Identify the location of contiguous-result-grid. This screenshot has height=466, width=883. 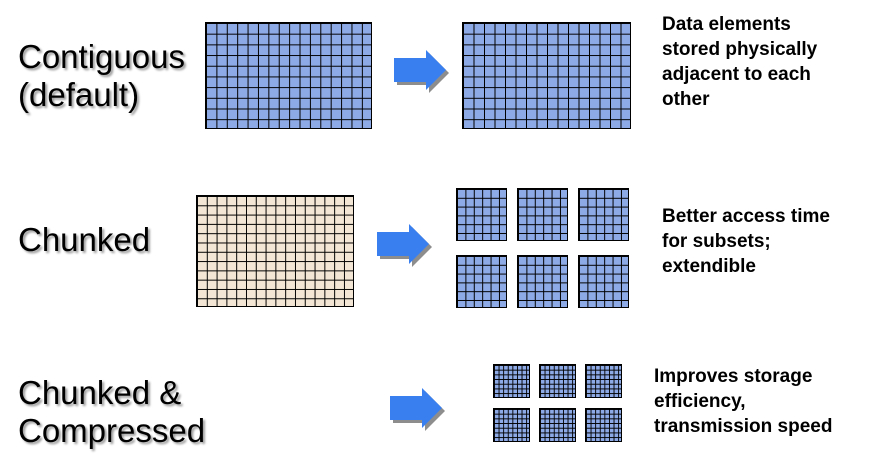
(546, 75).